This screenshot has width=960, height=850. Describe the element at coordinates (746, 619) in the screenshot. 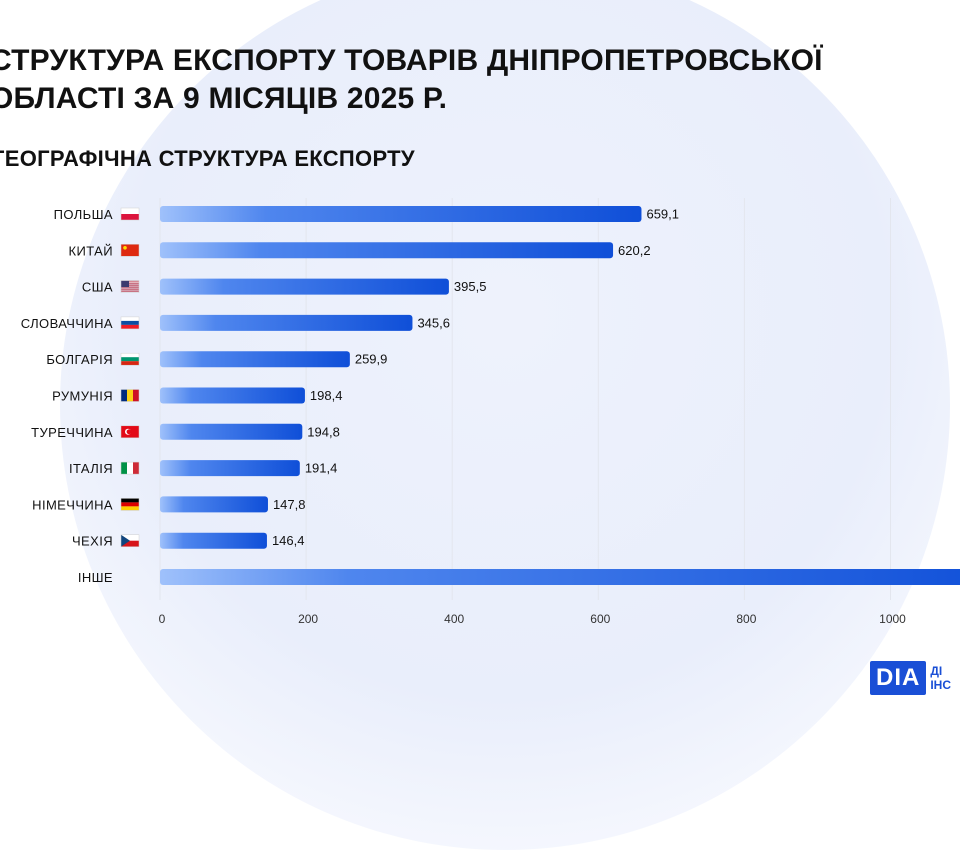

I see `x-tick-label: 800` at that location.